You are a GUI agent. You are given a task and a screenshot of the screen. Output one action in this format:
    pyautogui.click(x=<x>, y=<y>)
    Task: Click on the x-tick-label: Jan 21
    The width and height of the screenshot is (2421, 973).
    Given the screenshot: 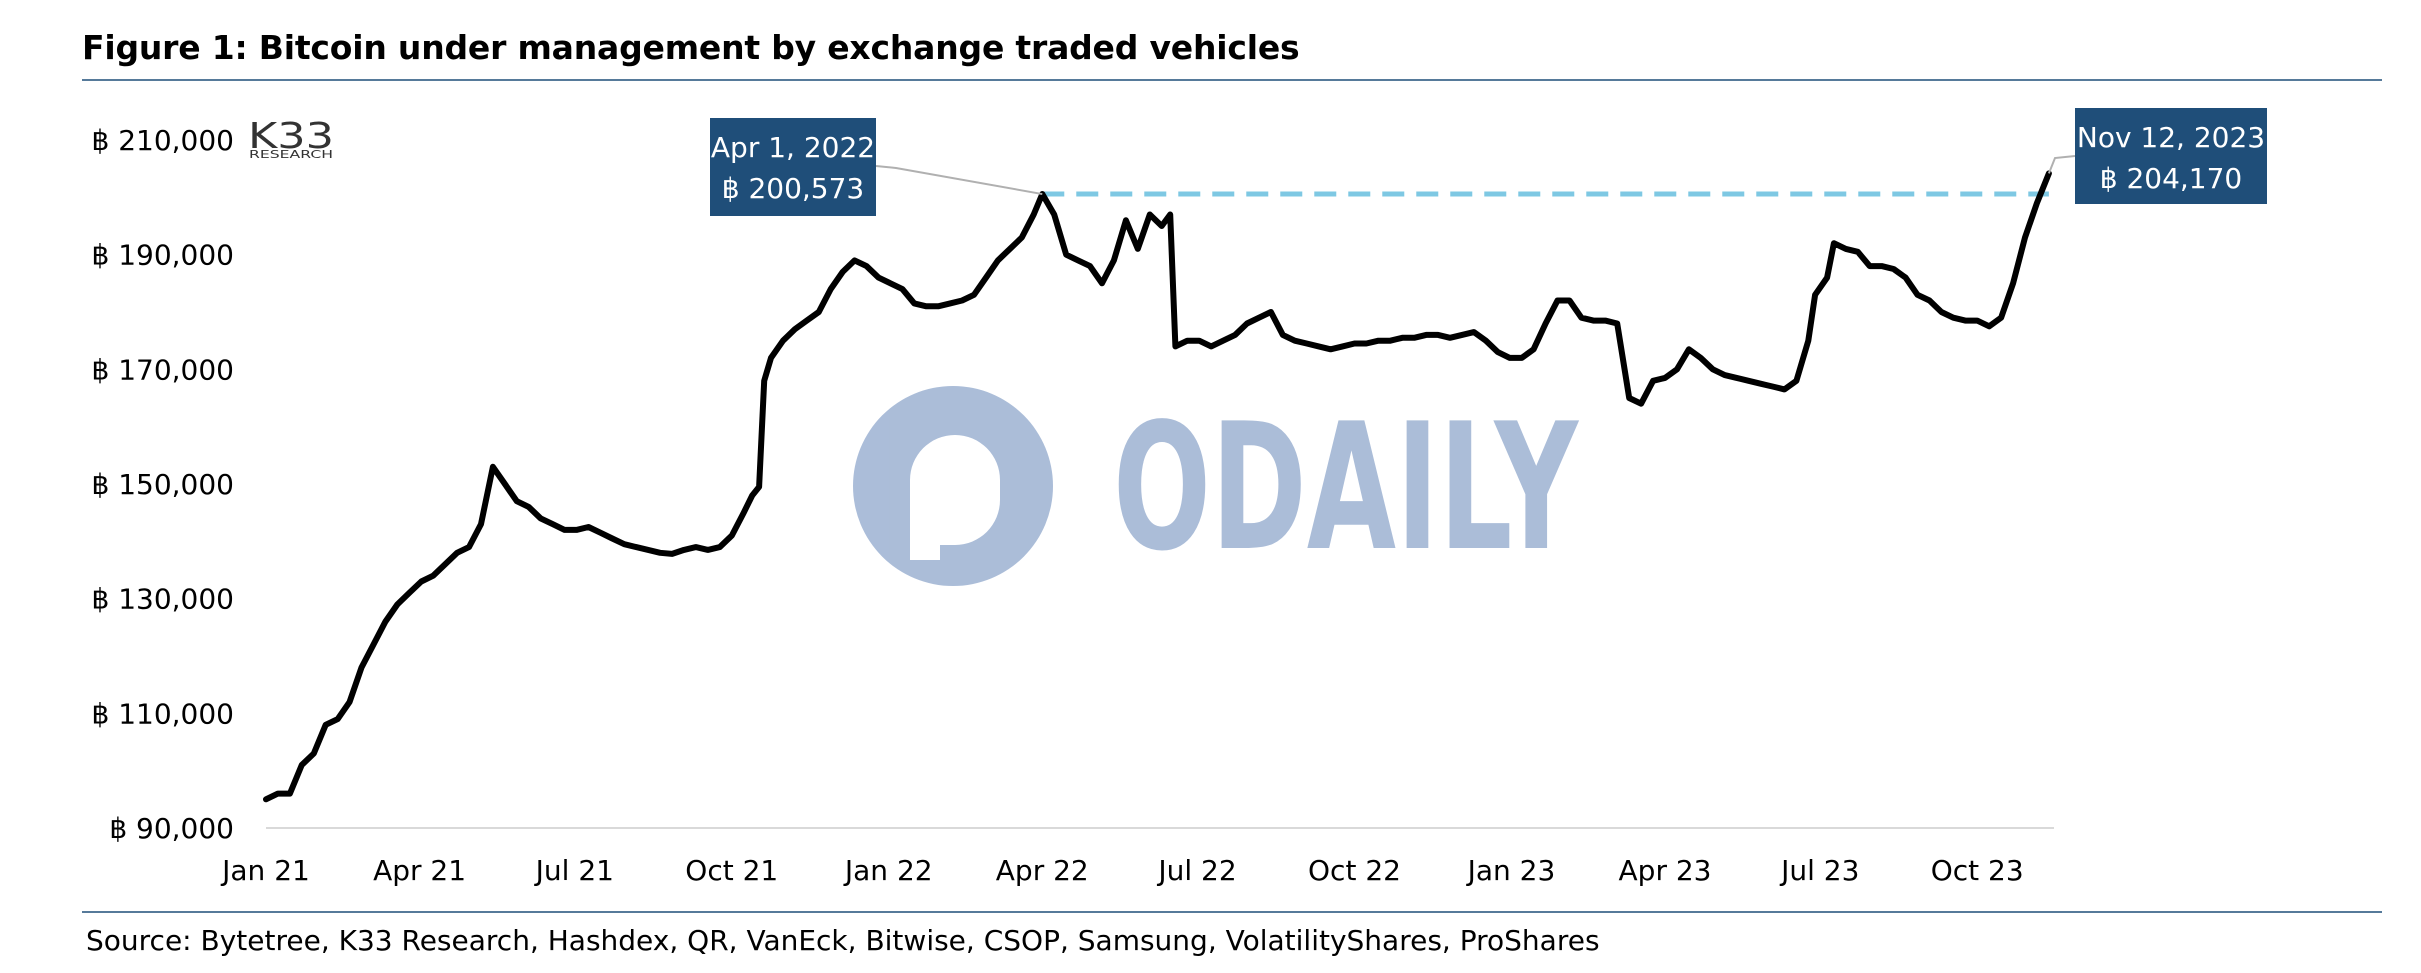 What is the action you would take?
    pyautogui.click(x=265, y=870)
    